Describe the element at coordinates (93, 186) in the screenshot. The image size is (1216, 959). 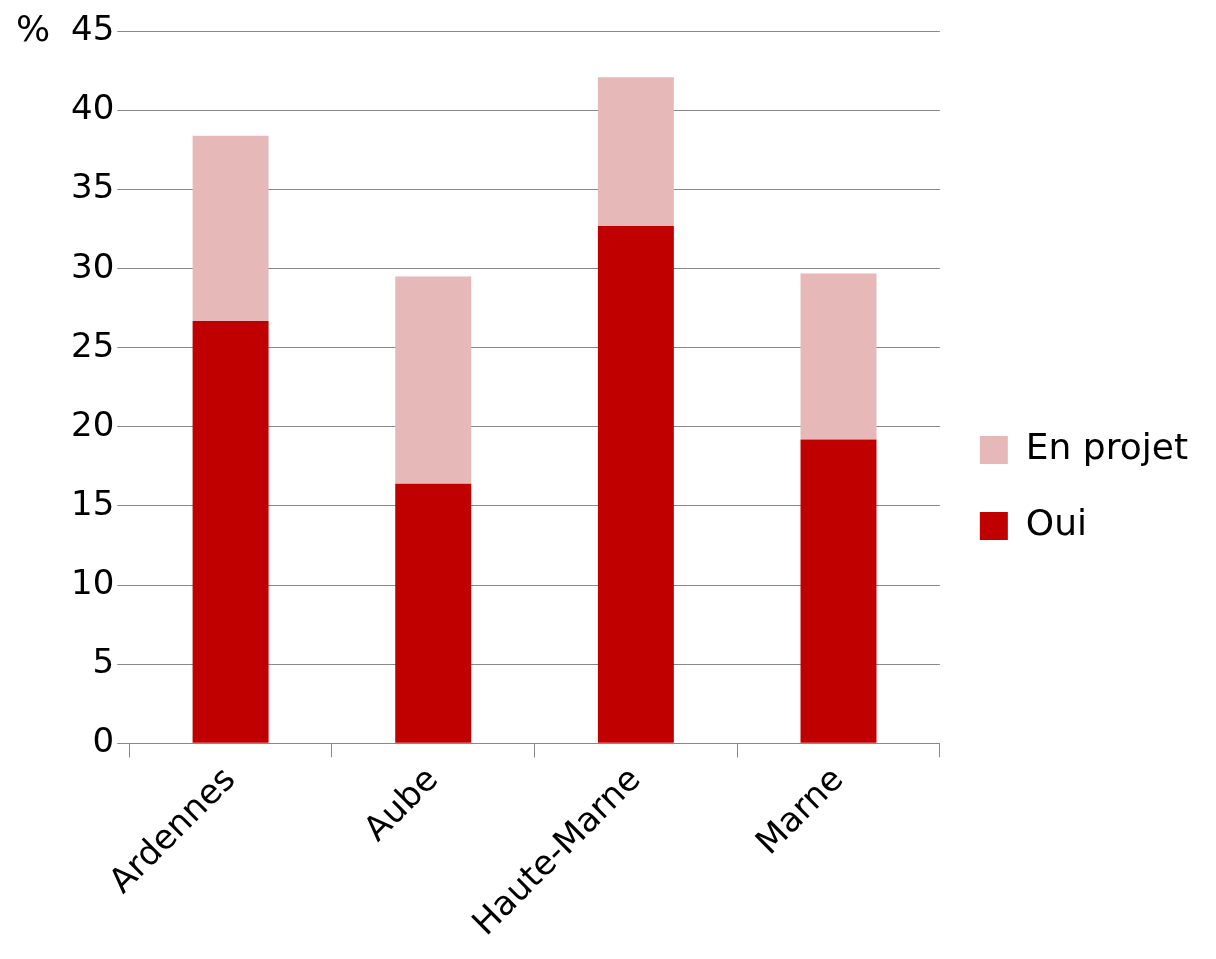
I see `y-tick-label: 35` at that location.